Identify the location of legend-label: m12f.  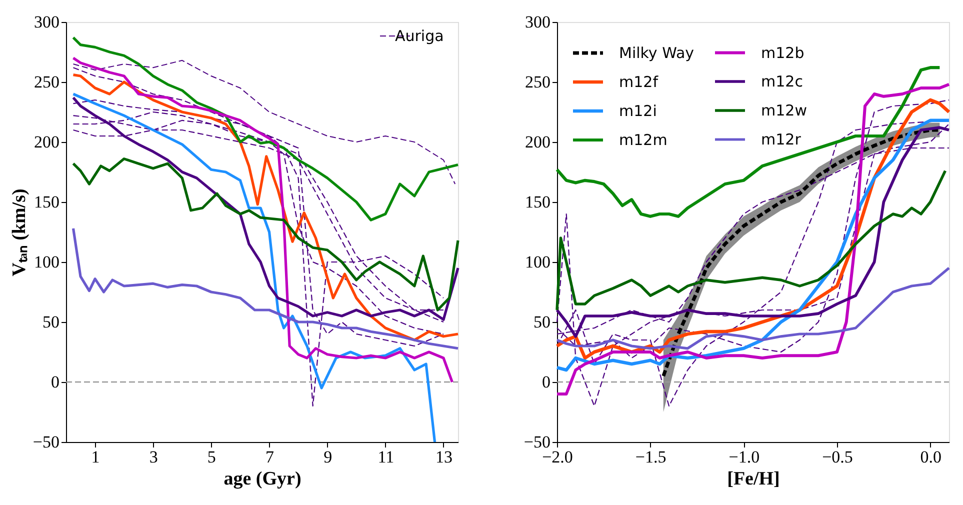
(639, 82).